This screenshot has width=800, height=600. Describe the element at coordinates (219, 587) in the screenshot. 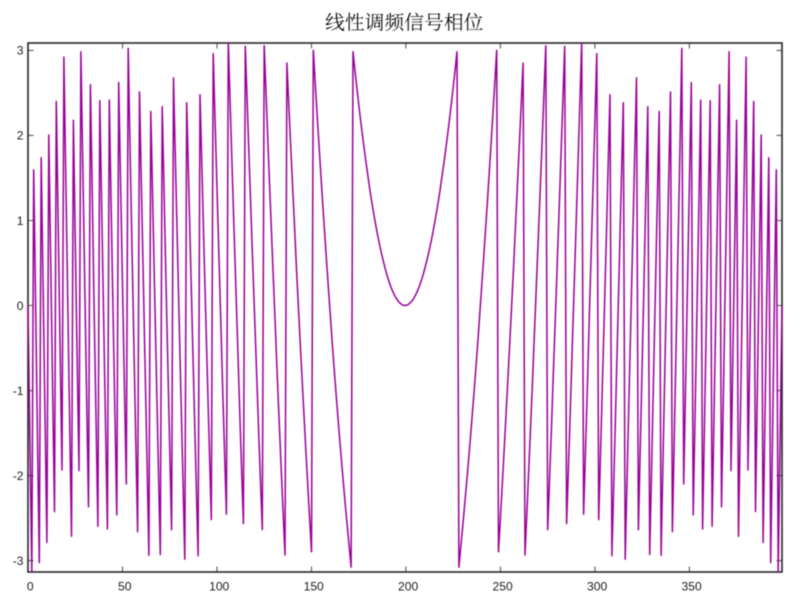

I see `svg-text: 100` at that location.